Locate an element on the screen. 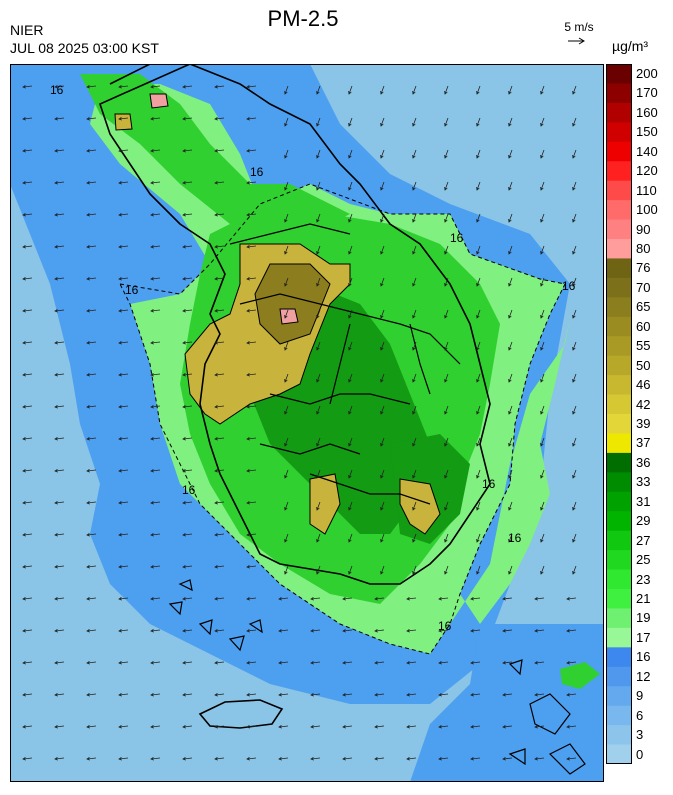  colorbar-tick-label: 29 is located at coordinates (643, 521).